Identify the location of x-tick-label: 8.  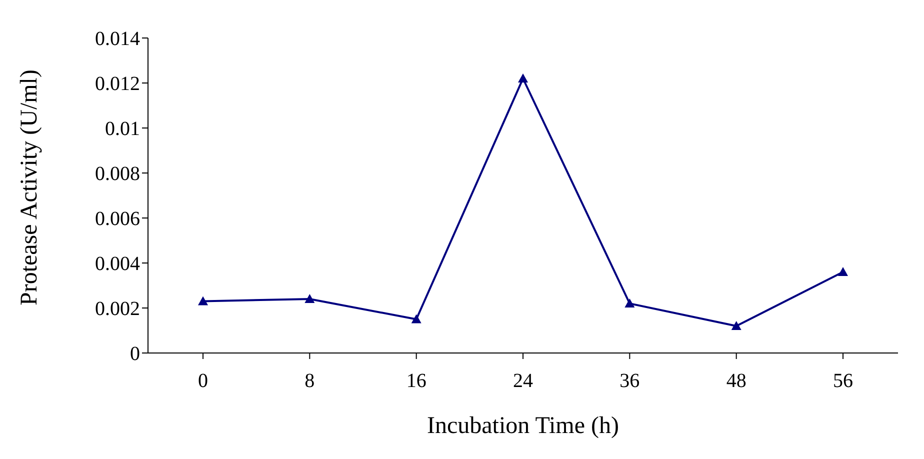
(309, 381).